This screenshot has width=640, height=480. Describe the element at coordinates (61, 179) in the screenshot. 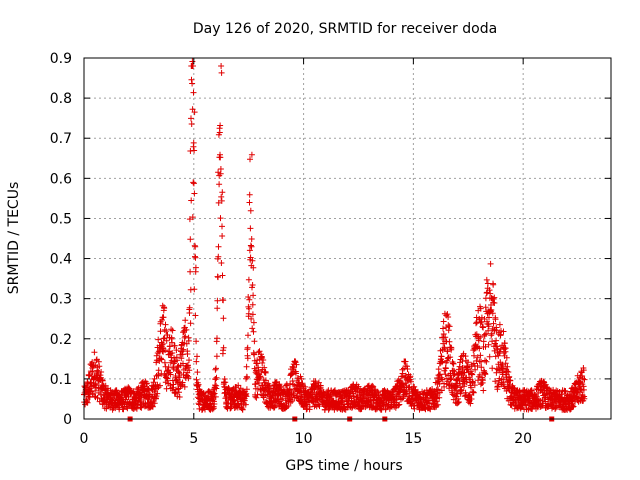

I see `y-tick-label: 0.6` at that location.